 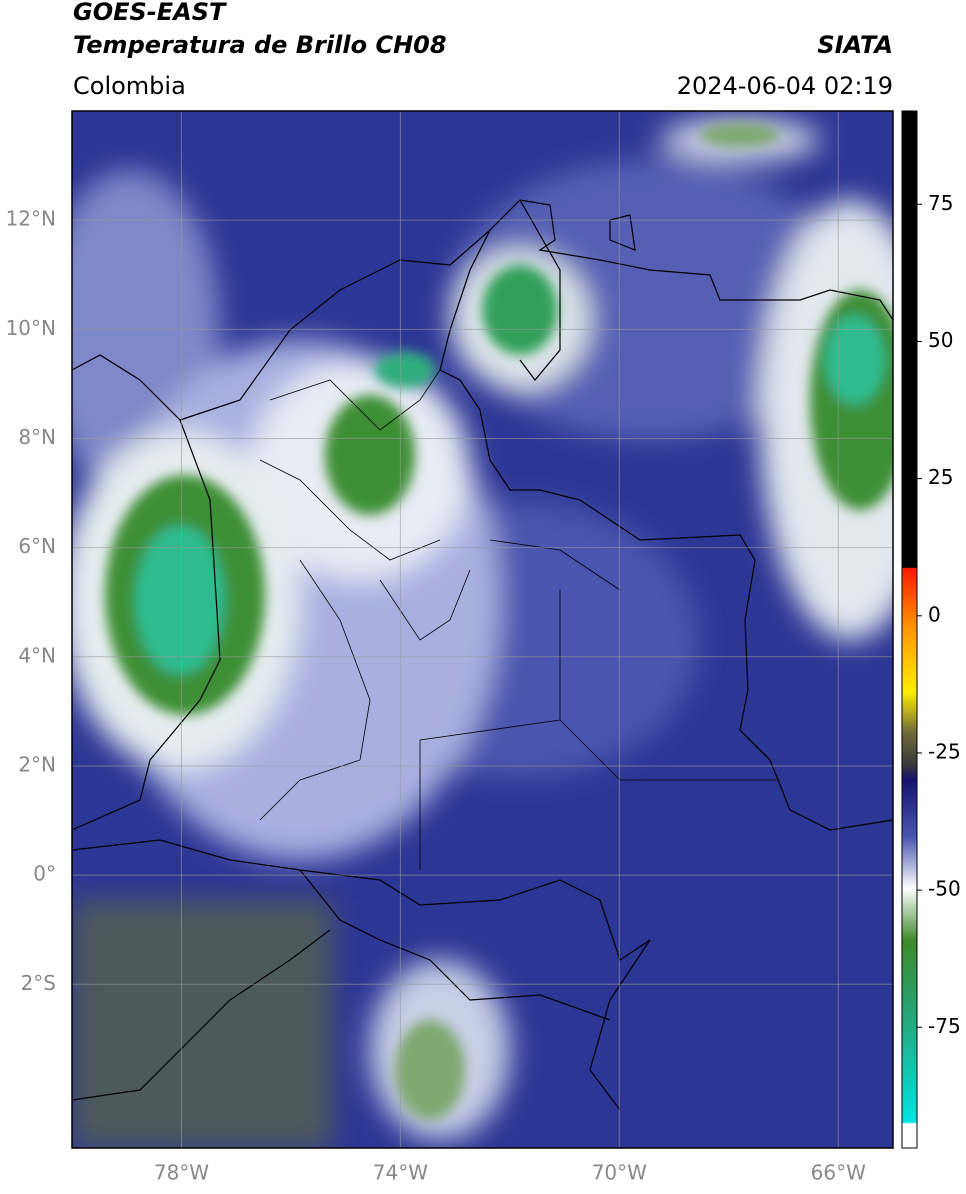 I want to click on colorbar-tick-label: -50, so click(x=944, y=889).